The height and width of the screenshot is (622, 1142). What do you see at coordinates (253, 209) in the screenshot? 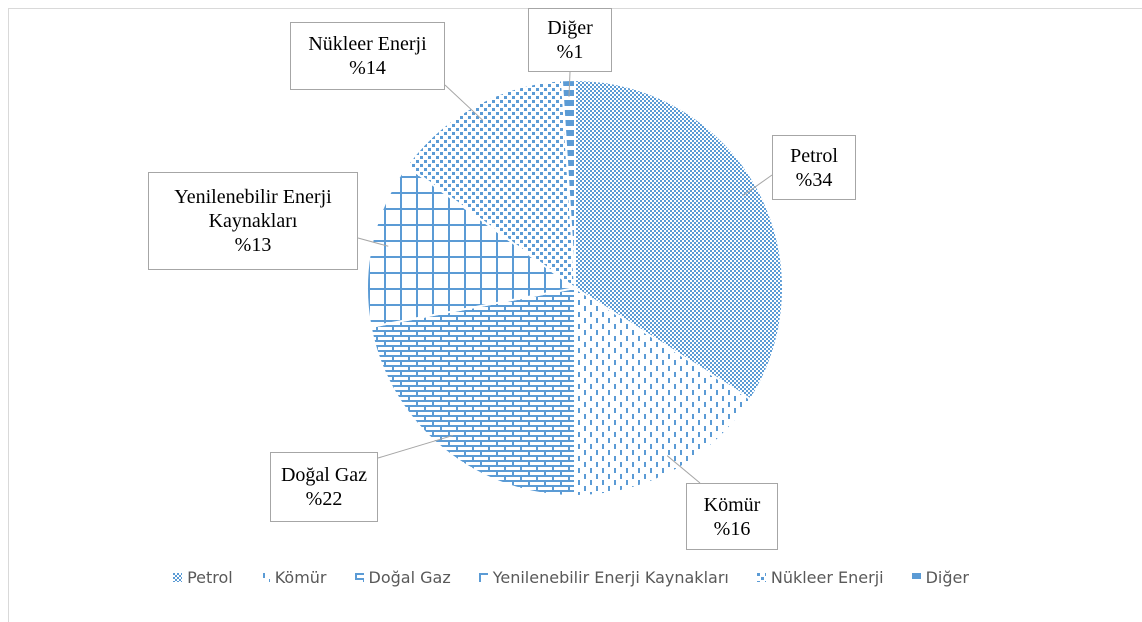
I see `callout-category: Yenilenebilir Enerji Kaynakları` at bounding box center [253, 209].